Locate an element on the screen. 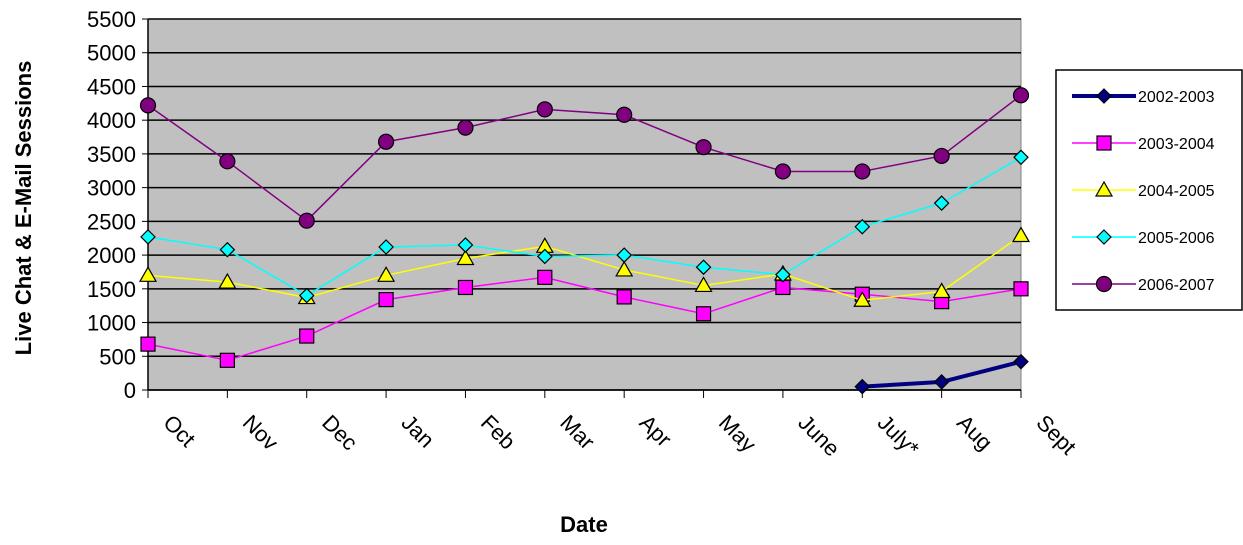 This screenshot has height=545, width=1243. legend-label: 2005-2006 is located at coordinates (1176, 238).